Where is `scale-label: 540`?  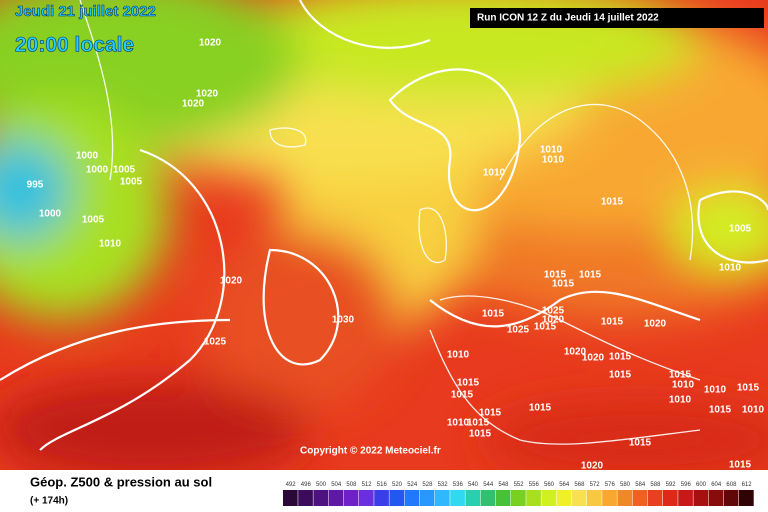 scale-label: 540 is located at coordinates (473, 485).